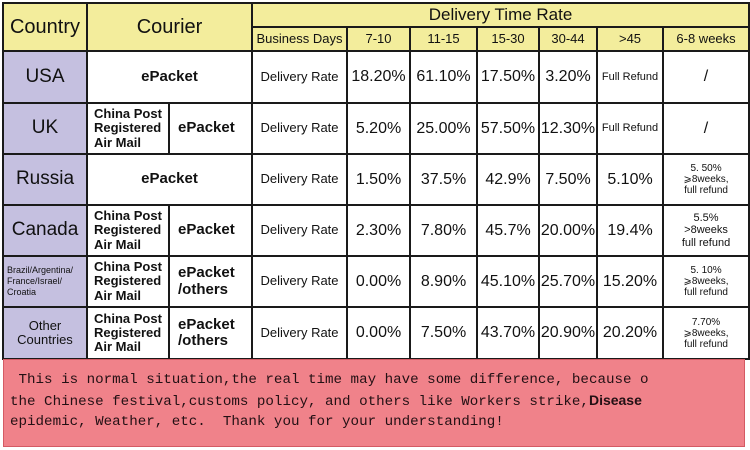 The image size is (750, 450). What do you see at coordinates (500, 15) in the screenshot?
I see `delivery-time-rate-header: Delivery Time Rate` at bounding box center [500, 15].